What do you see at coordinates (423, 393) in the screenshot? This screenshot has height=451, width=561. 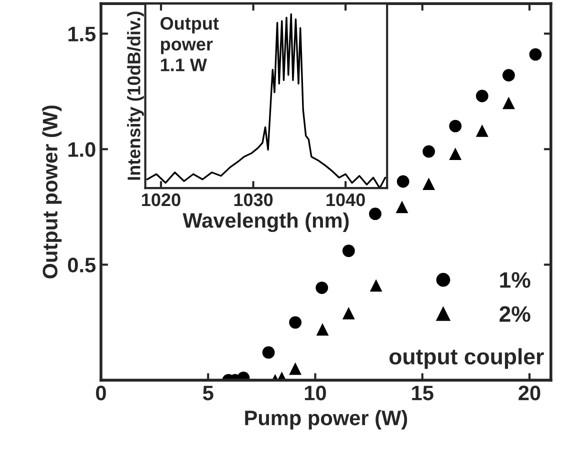 I see `x-tick-label: 15` at bounding box center [423, 393].